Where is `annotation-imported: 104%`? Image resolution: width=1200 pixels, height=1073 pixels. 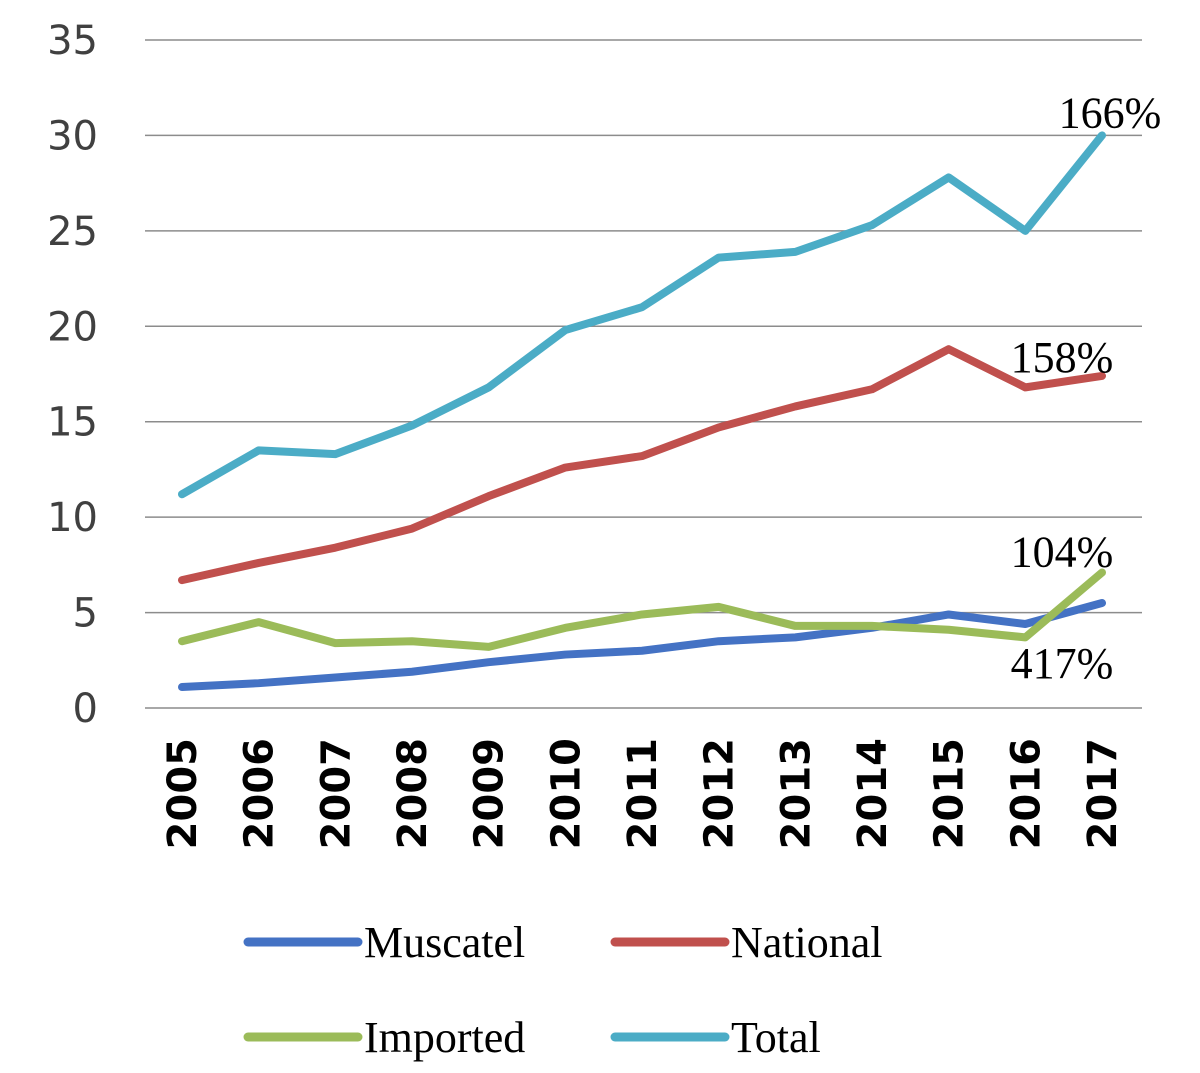
annotation-imported: 104% is located at coordinates (1062, 551).